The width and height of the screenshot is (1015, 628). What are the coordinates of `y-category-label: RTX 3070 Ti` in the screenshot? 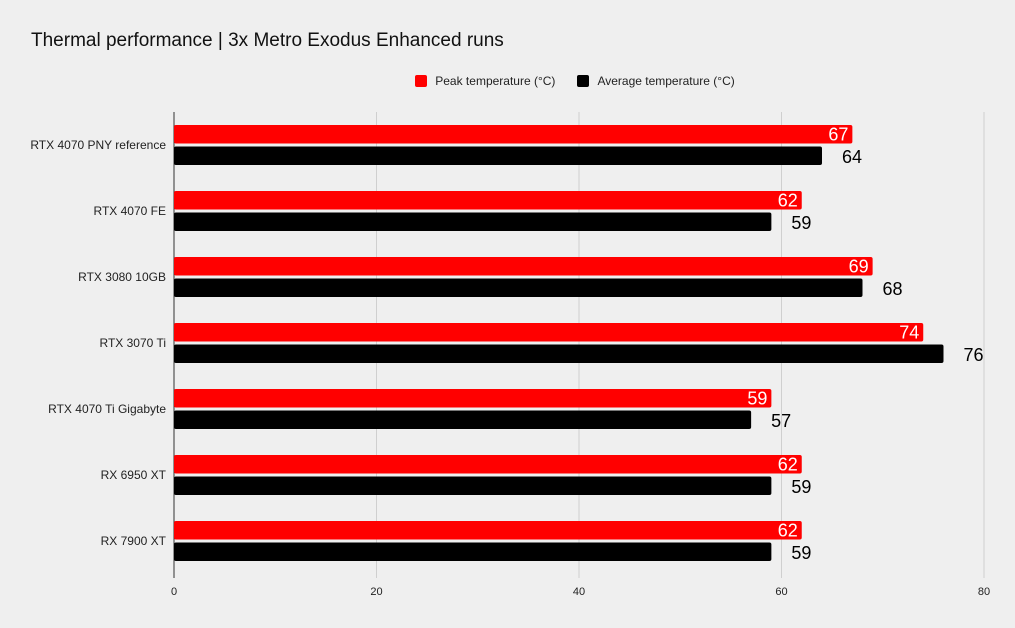 It's located at (133, 343).